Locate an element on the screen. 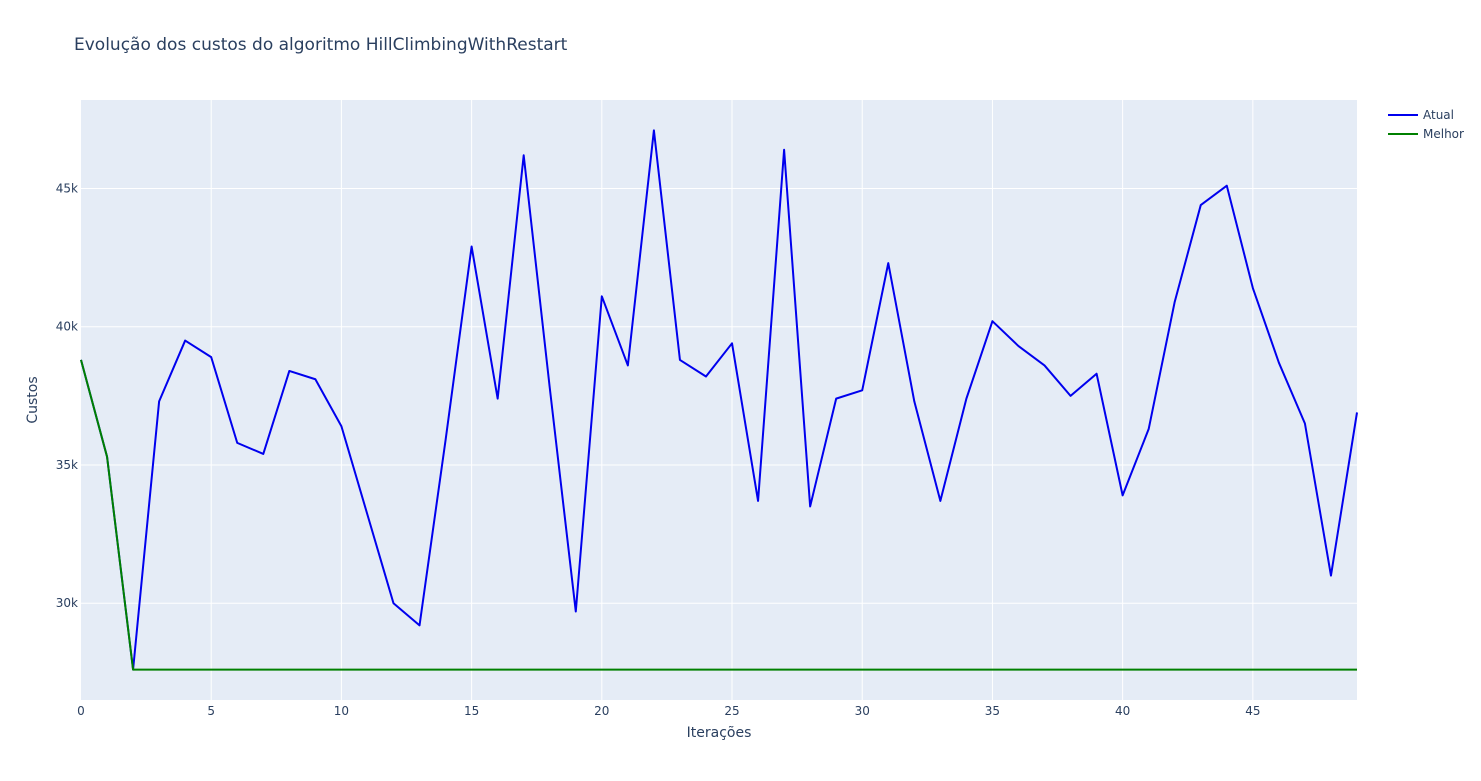  x-axis-title: Iterações is located at coordinates (719, 733).